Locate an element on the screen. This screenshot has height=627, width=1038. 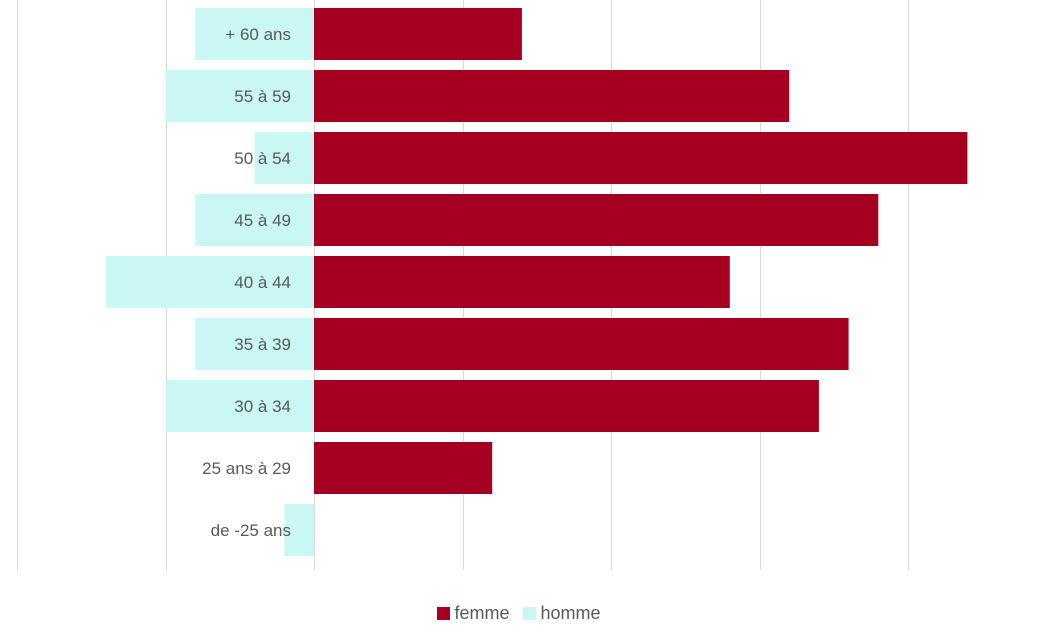
category-label: 30 à 34 is located at coordinates (262, 406).